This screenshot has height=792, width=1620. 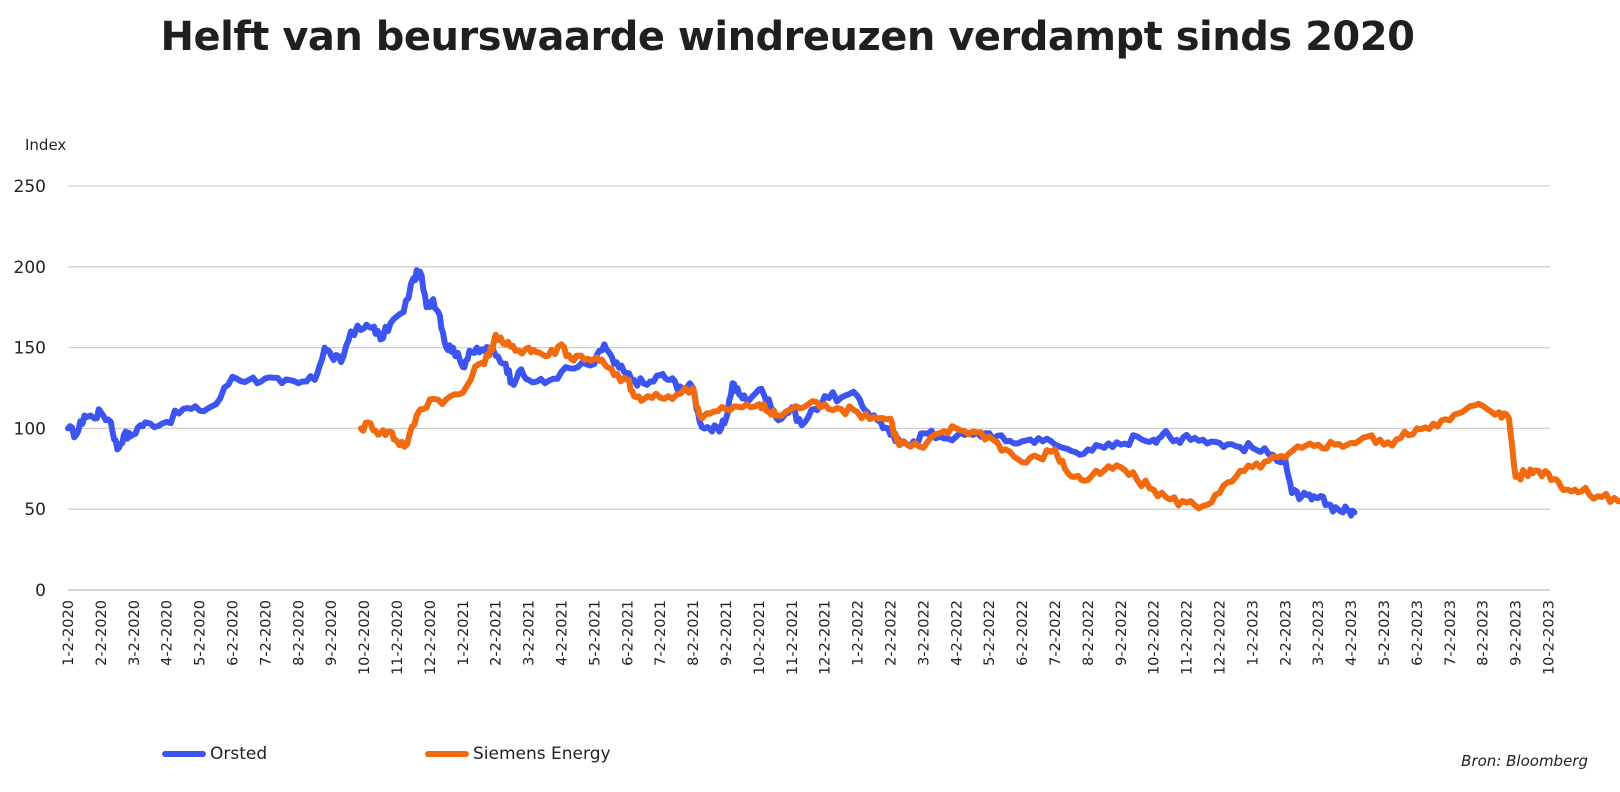 I want to click on source-note: Bron: Bloomberg, so click(x=1524, y=761).